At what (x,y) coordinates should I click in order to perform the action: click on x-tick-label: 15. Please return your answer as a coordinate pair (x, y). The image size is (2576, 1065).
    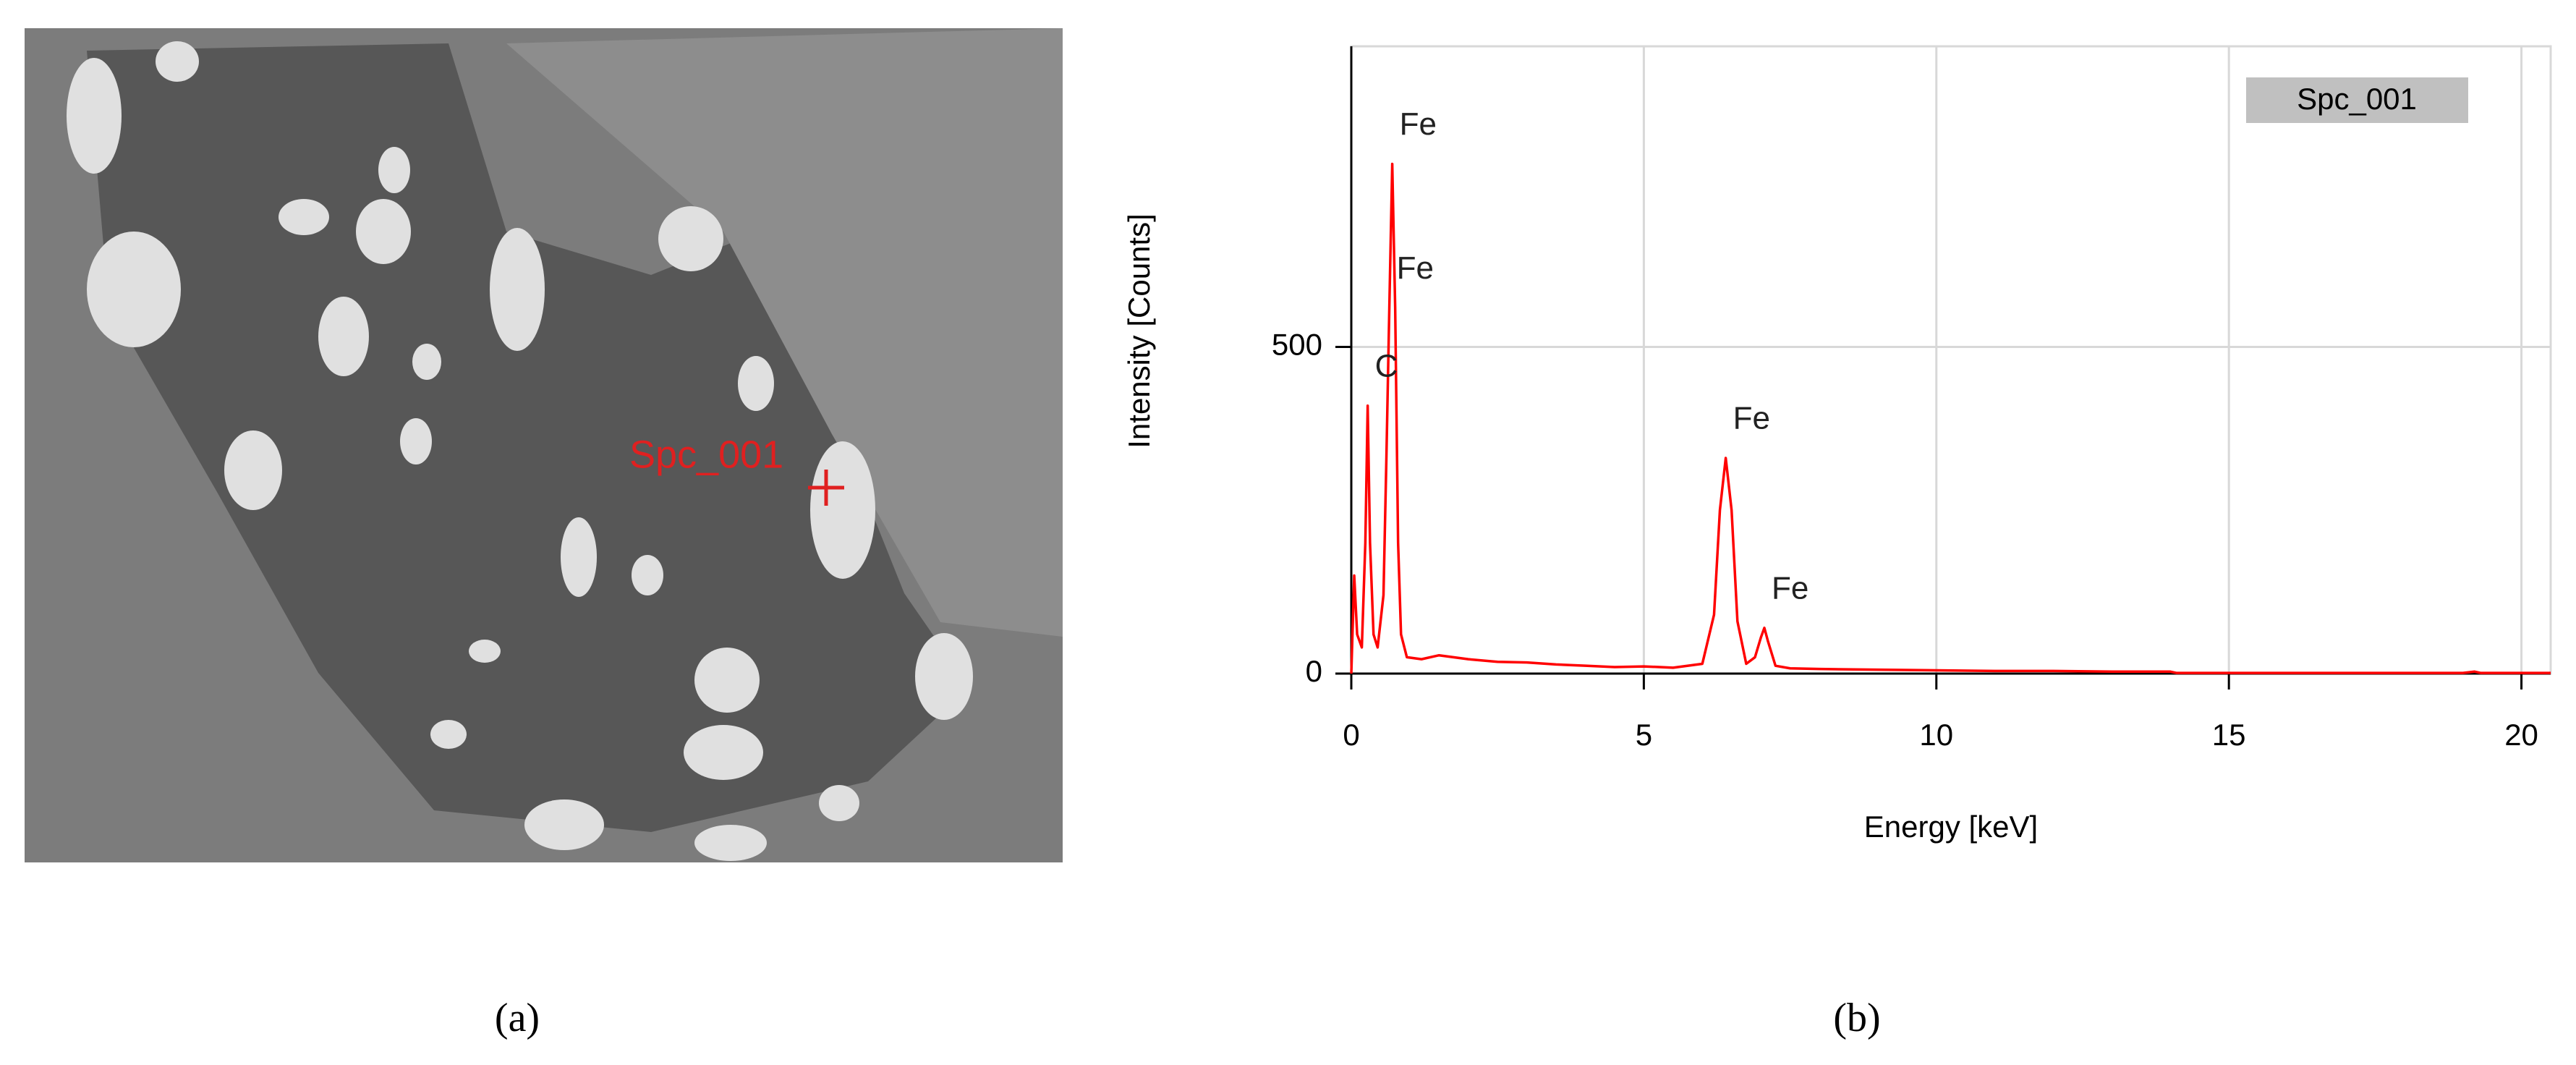
    Looking at the image, I should click on (2229, 735).